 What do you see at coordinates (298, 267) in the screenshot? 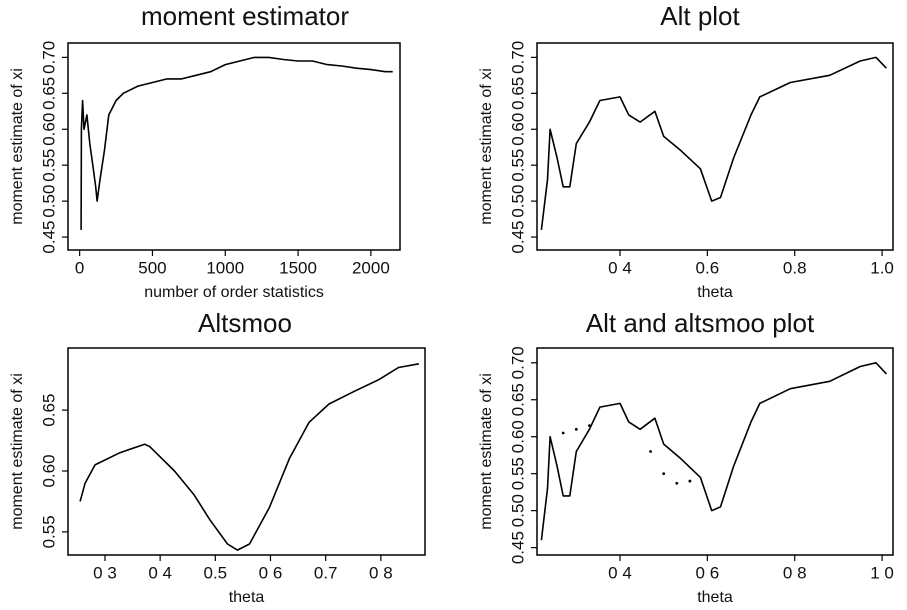
I see `x-tick-label: 1500` at bounding box center [298, 267].